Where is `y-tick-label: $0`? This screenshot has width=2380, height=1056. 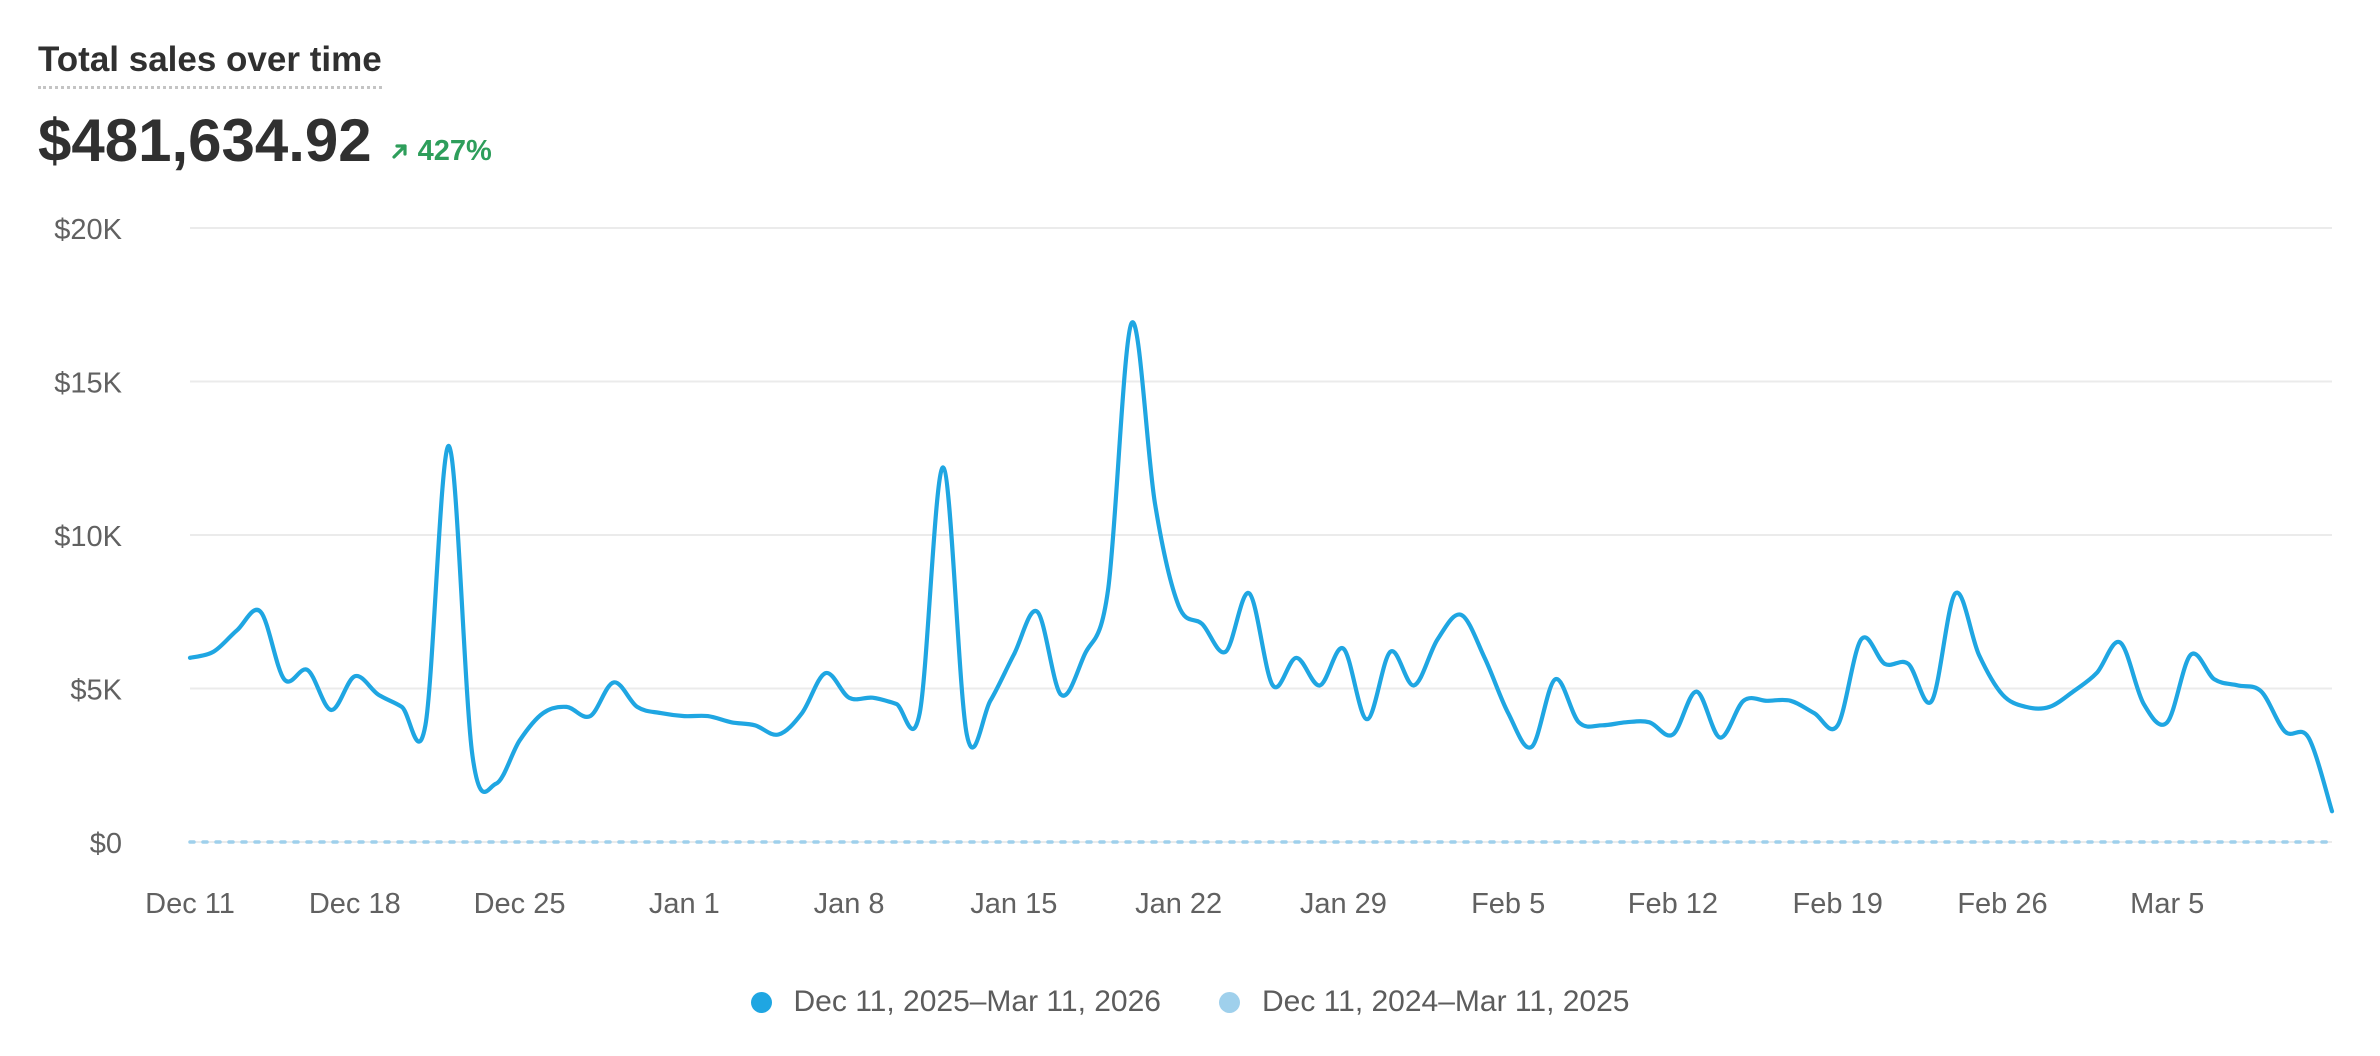 y-tick-label: $0 is located at coordinates (106, 844).